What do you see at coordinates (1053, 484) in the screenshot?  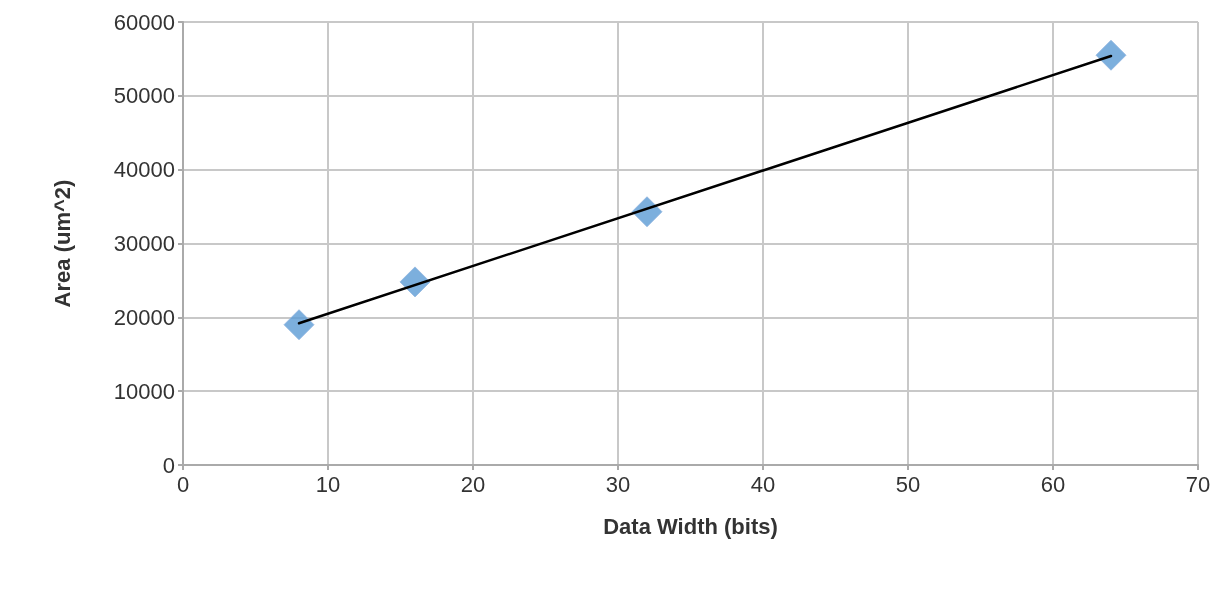 I see `x-tick-label: 60` at bounding box center [1053, 484].